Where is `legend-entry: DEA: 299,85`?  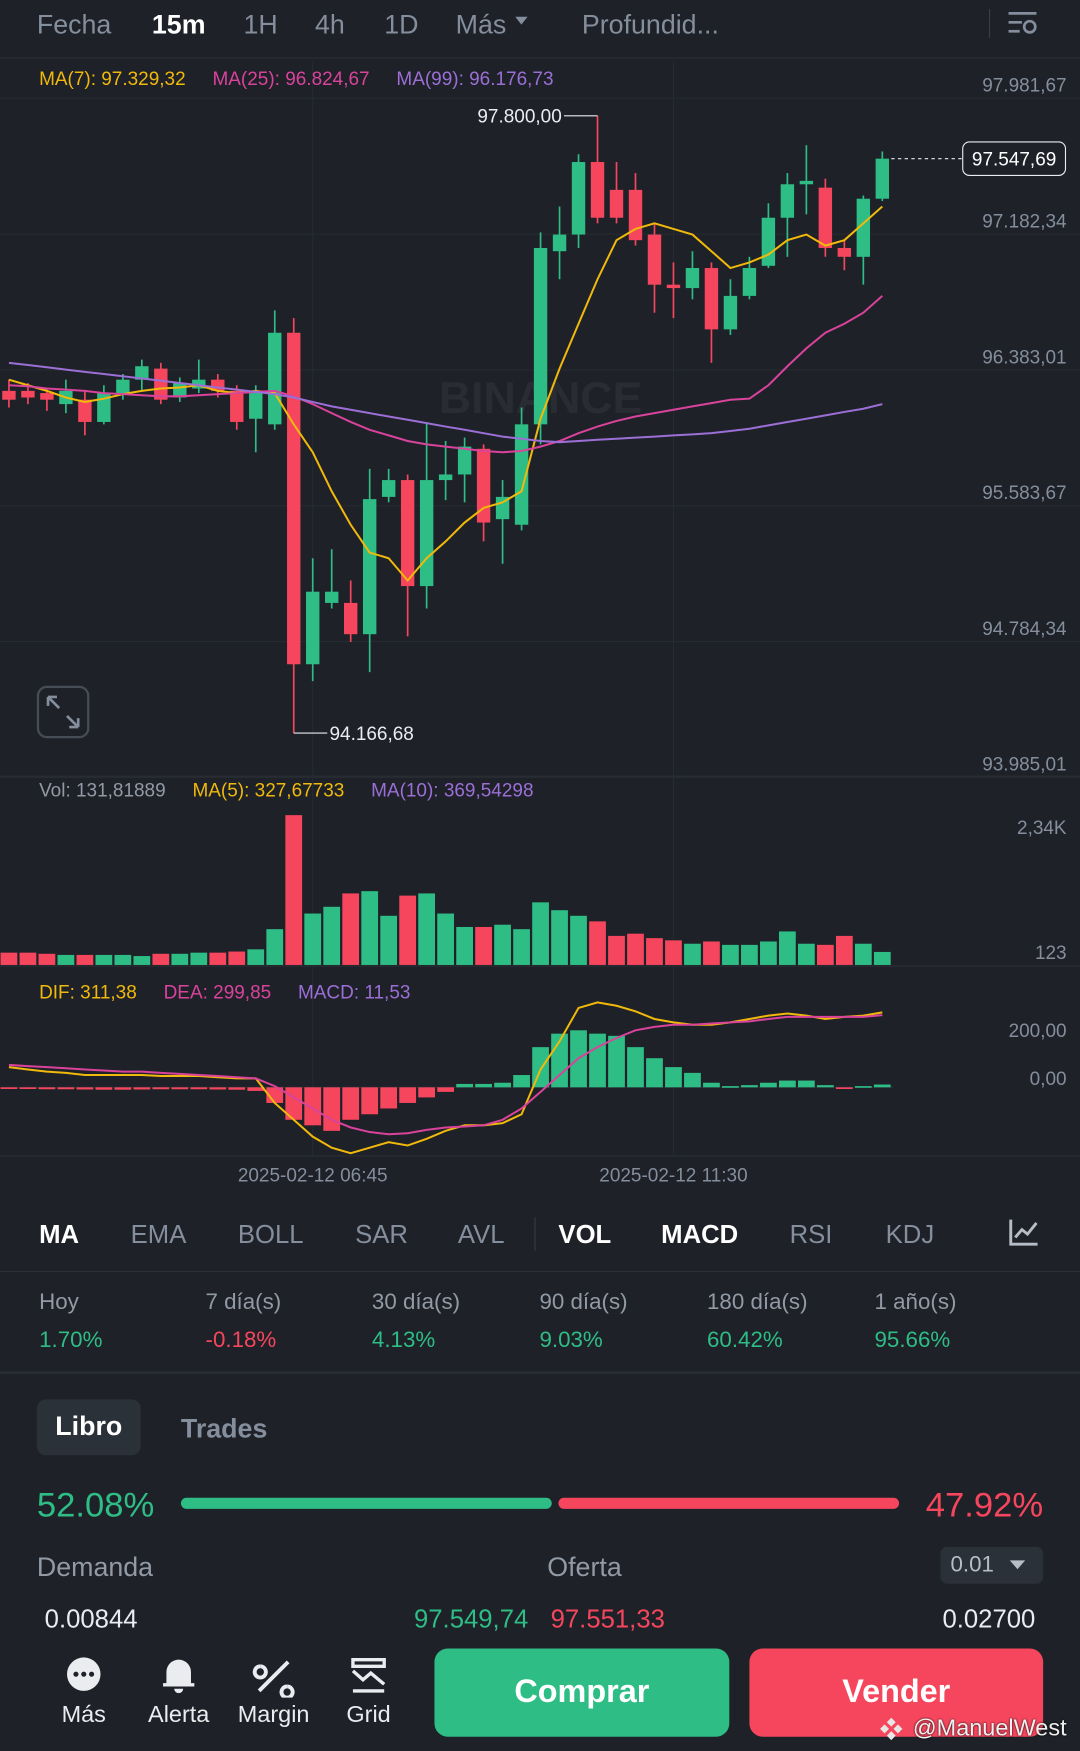 legend-entry: DEA: 299,85 is located at coordinates (218, 992).